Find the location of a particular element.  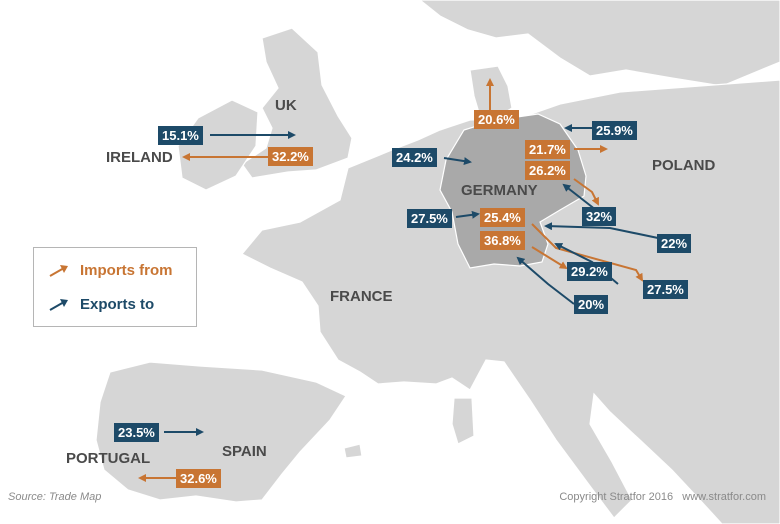

legend-exports-label: Exports to is located at coordinates (117, 304).